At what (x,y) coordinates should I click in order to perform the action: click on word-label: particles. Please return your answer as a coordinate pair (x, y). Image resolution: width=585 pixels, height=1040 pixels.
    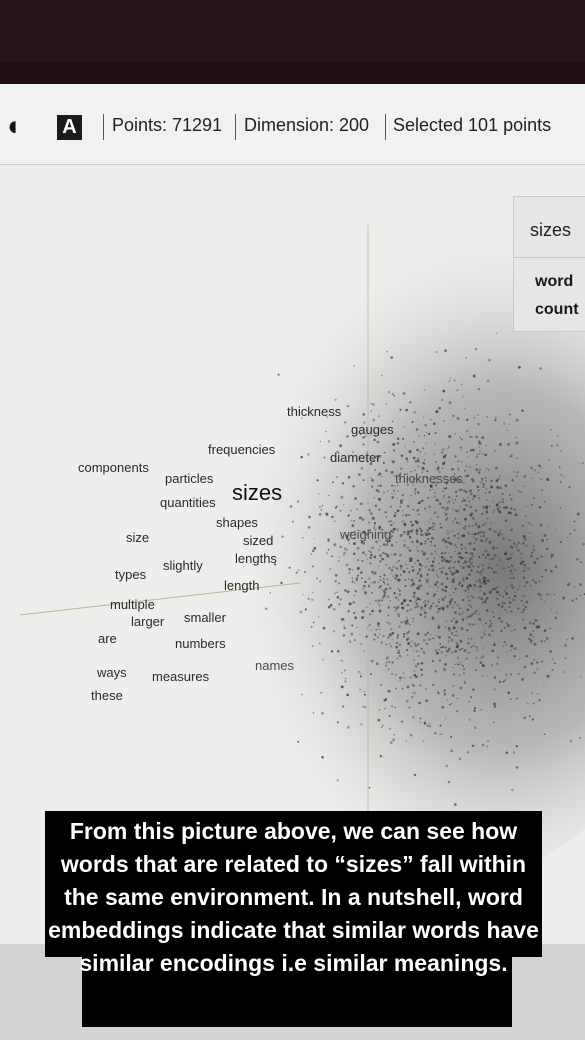
    Looking at the image, I should click on (189, 478).